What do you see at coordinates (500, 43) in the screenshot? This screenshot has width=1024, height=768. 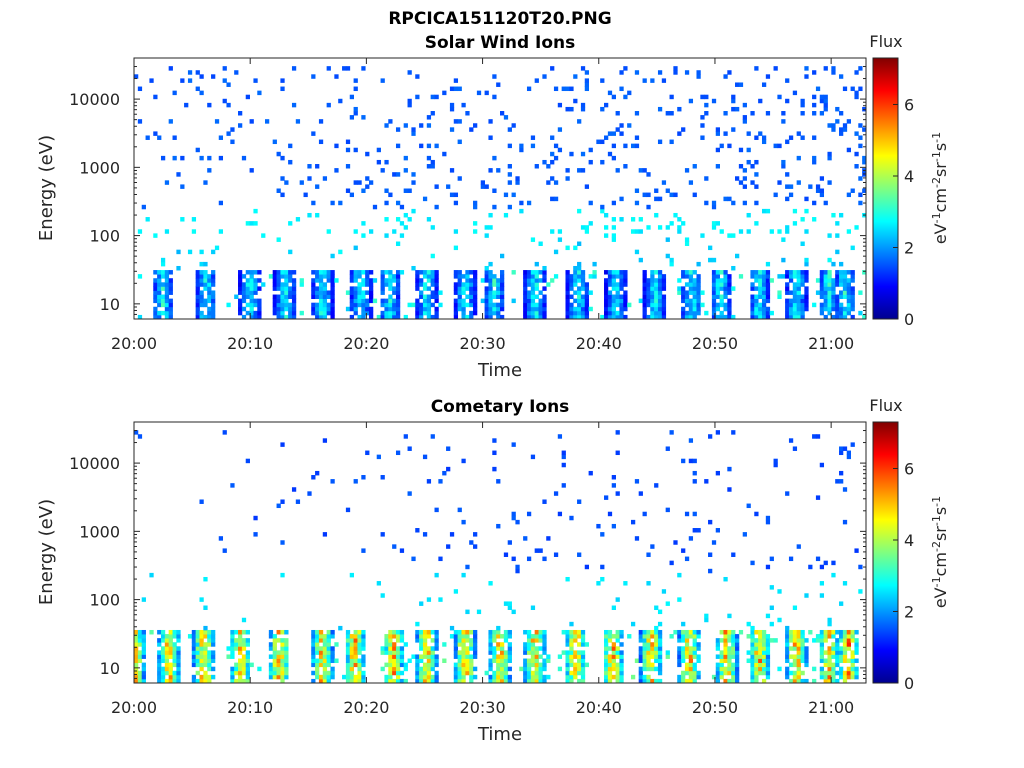 I see `solar-wind-title: Solar Wind Ions` at bounding box center [500, 43].